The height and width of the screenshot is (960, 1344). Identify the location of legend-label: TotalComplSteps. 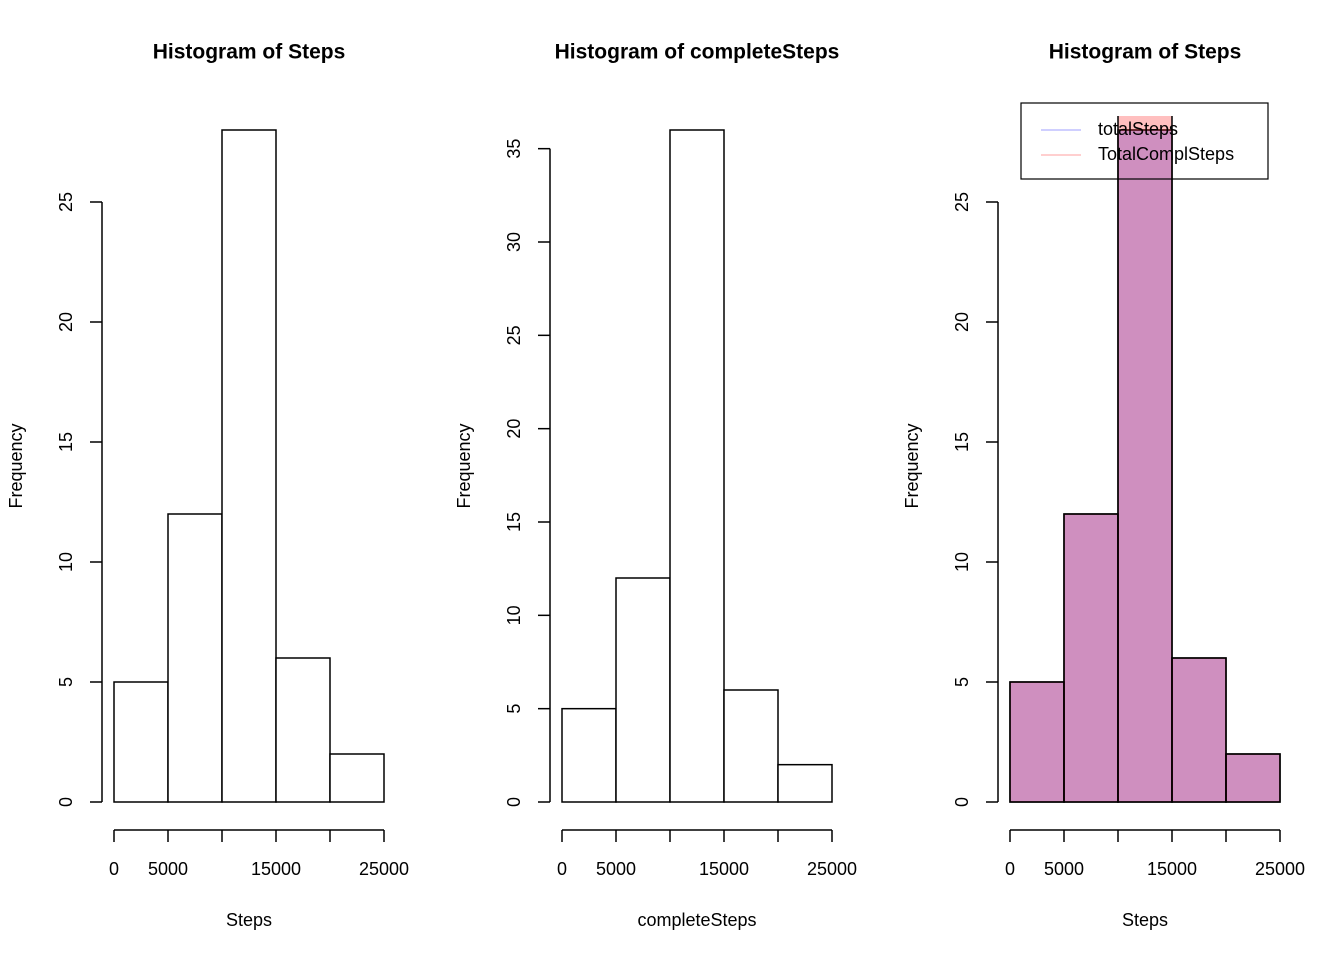
(1166, 154).